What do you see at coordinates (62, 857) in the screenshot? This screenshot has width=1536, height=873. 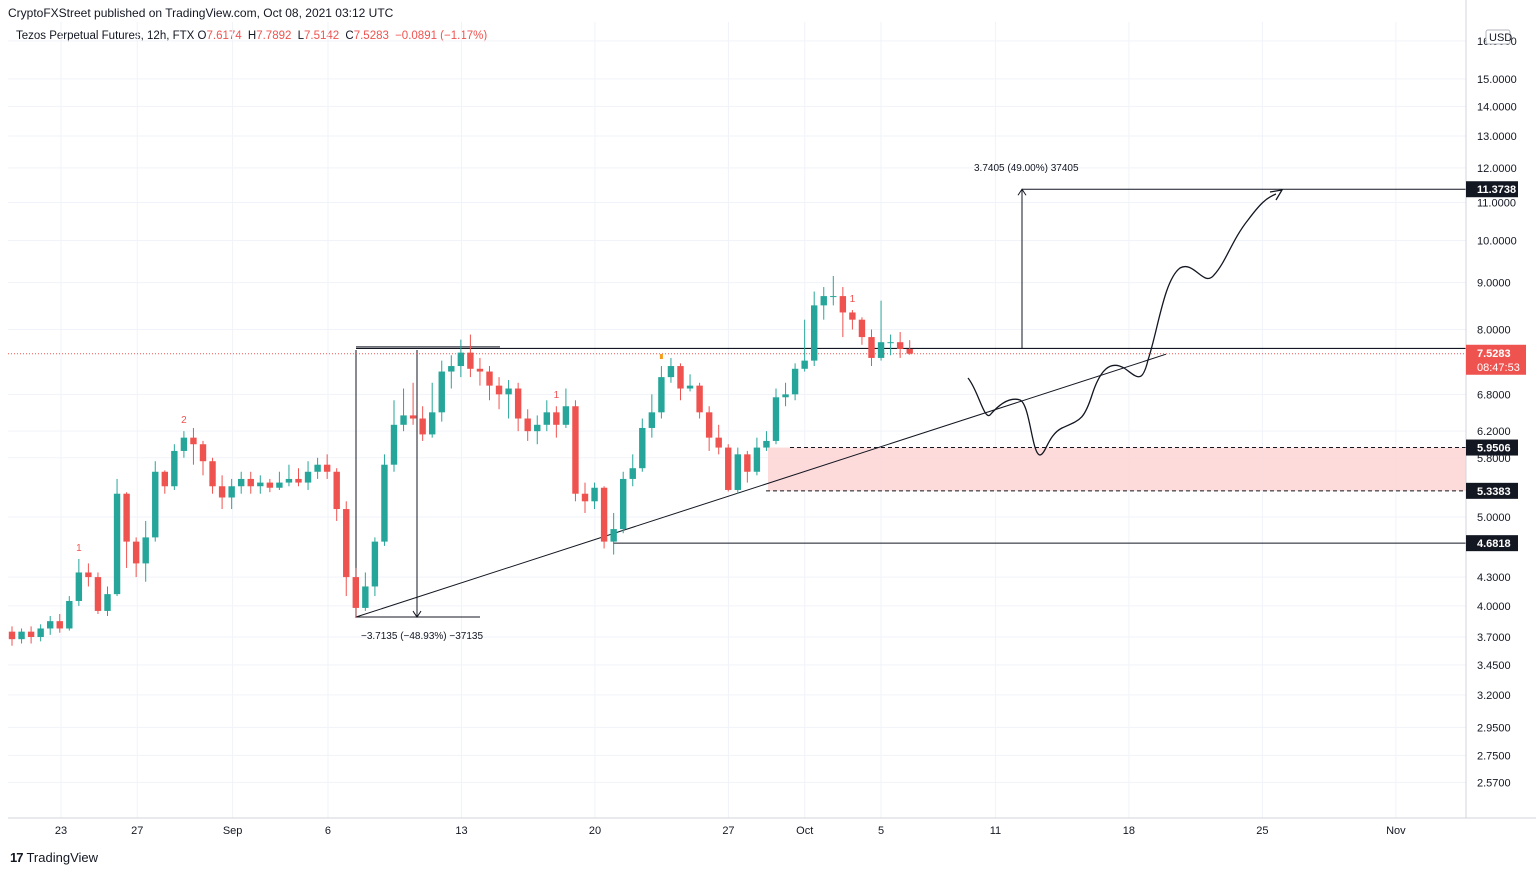 I see `brand-name: TradingView` at bounding box center [62, 857].